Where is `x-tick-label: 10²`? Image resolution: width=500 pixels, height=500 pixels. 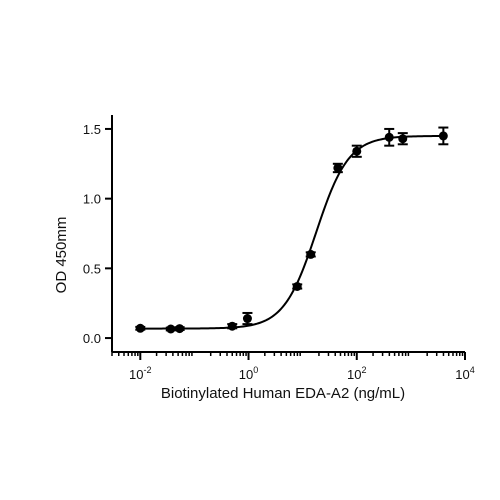 x-tick-label: 10² is located at coordinates (356, 373).